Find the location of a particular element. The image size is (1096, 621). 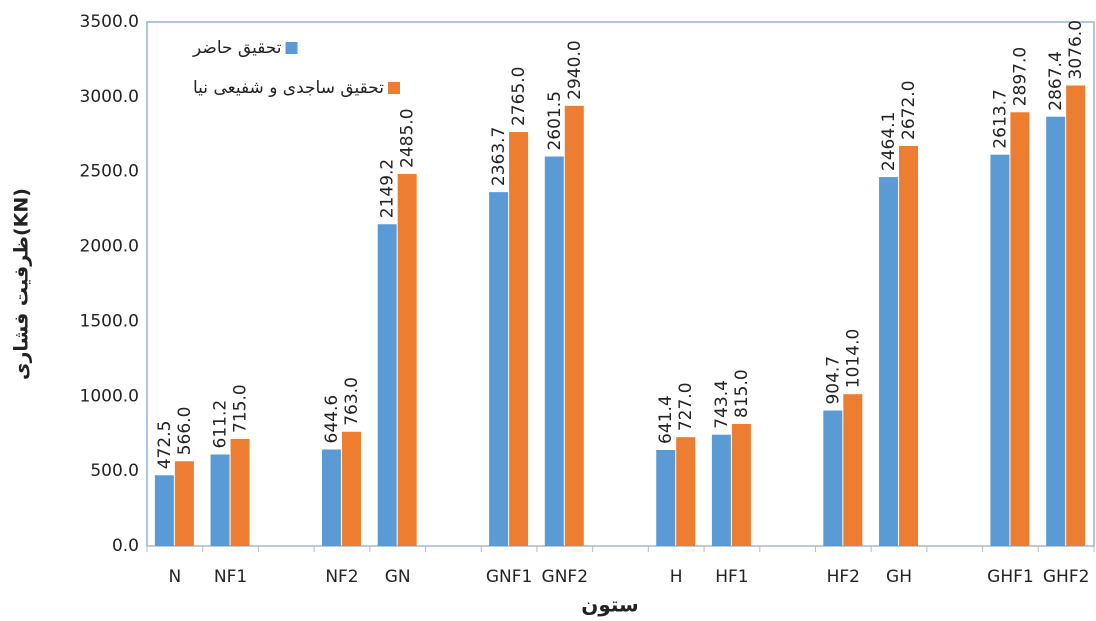

x-tick-label: NF2 is located at coordinates (341, 577).